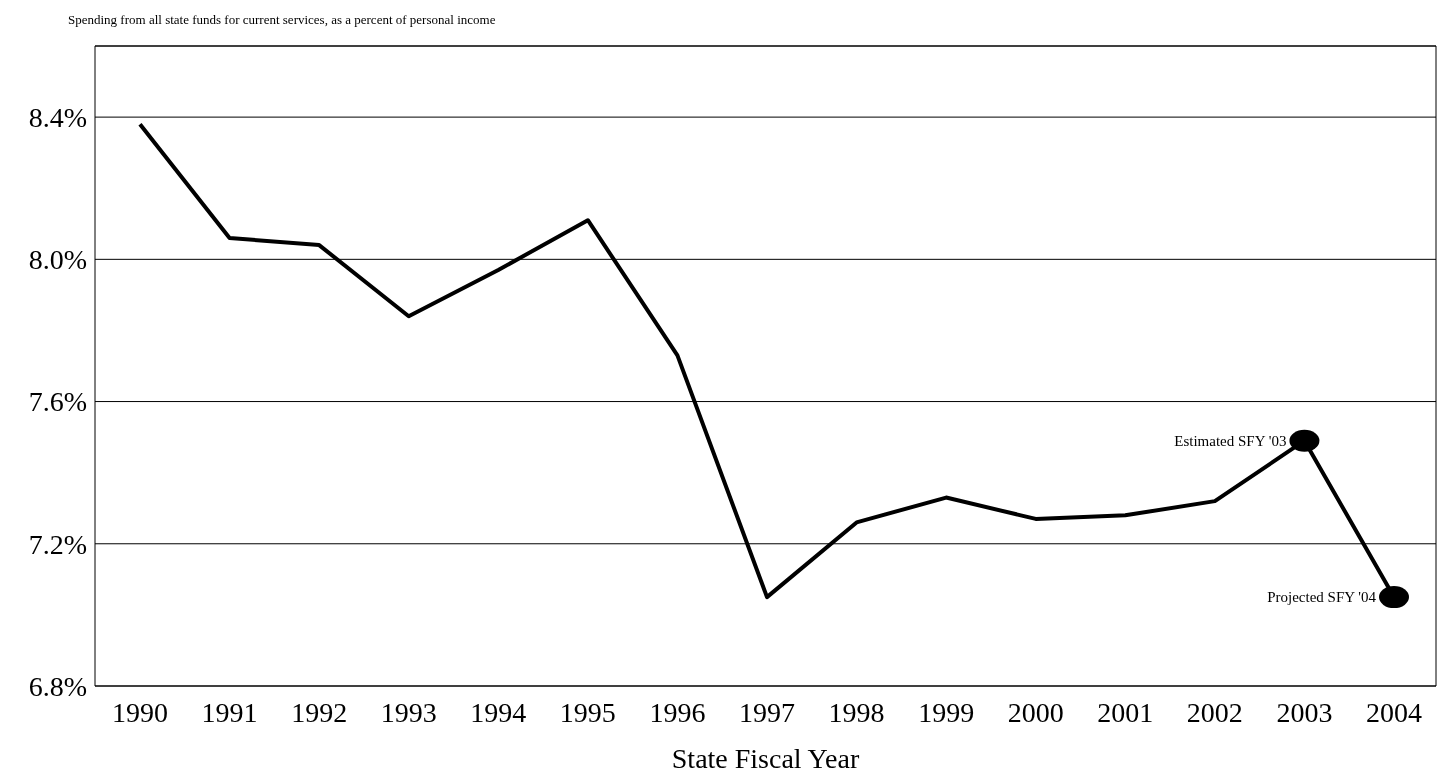  I want to click on x-tick-label: 2003, so click(1304, 712).